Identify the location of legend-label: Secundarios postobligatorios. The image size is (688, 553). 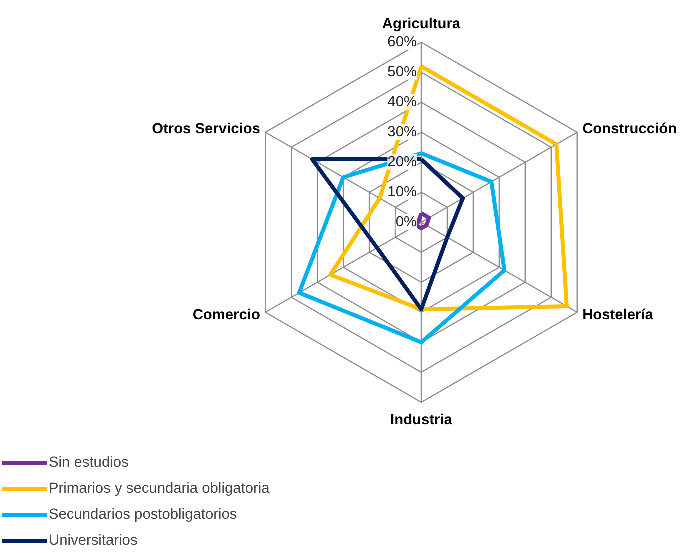
(143, 515).